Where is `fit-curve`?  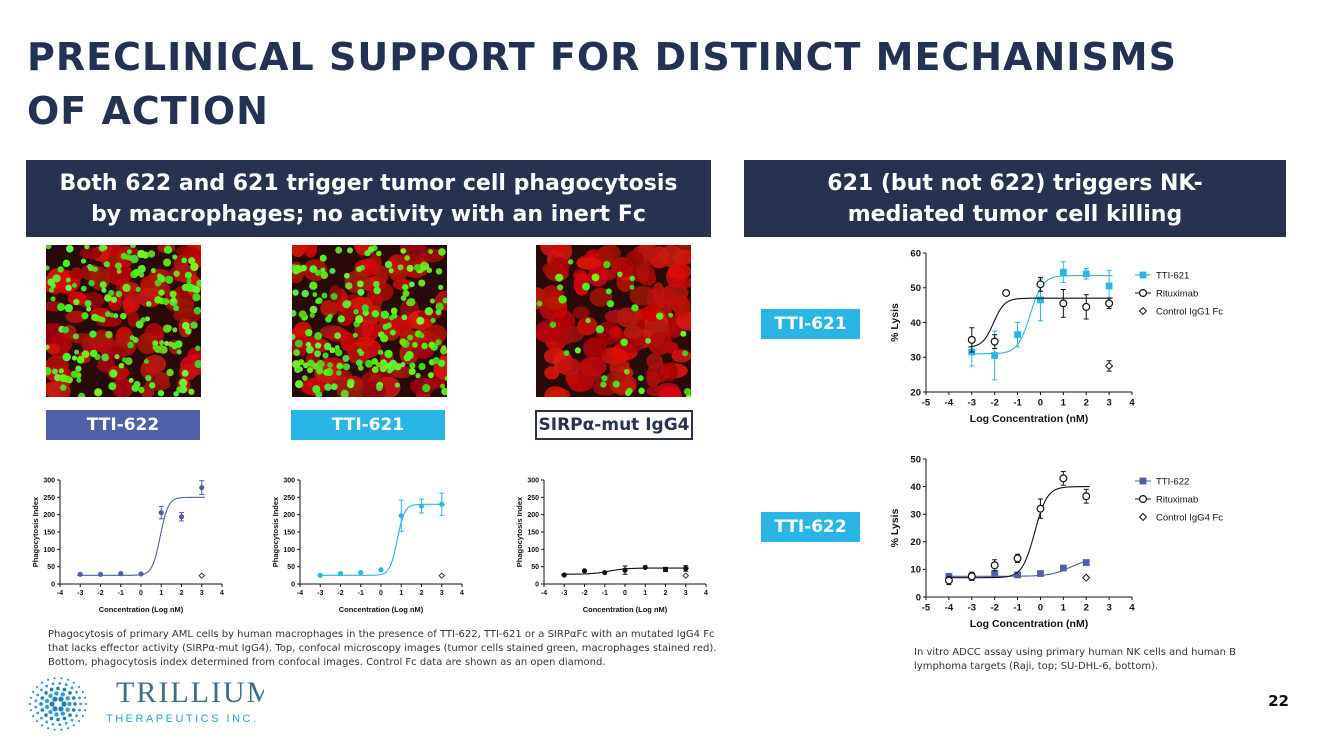
fit-curve is located at coordinates (381, 539).